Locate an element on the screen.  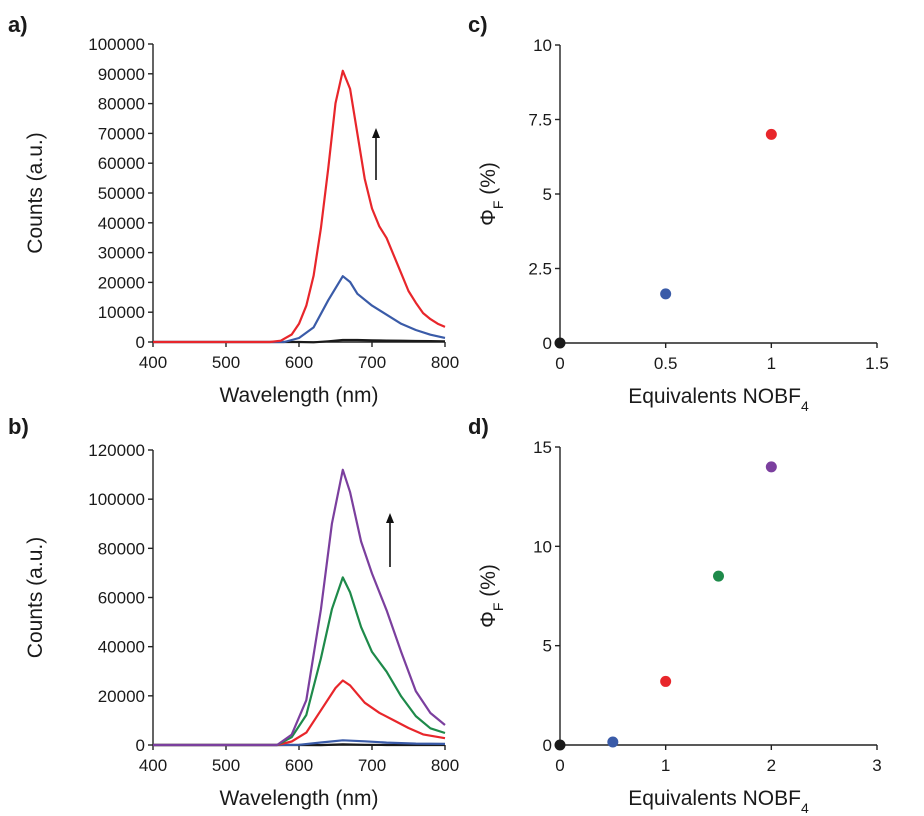
y-tick-label: 30000 is located at coordinates (121, 253).